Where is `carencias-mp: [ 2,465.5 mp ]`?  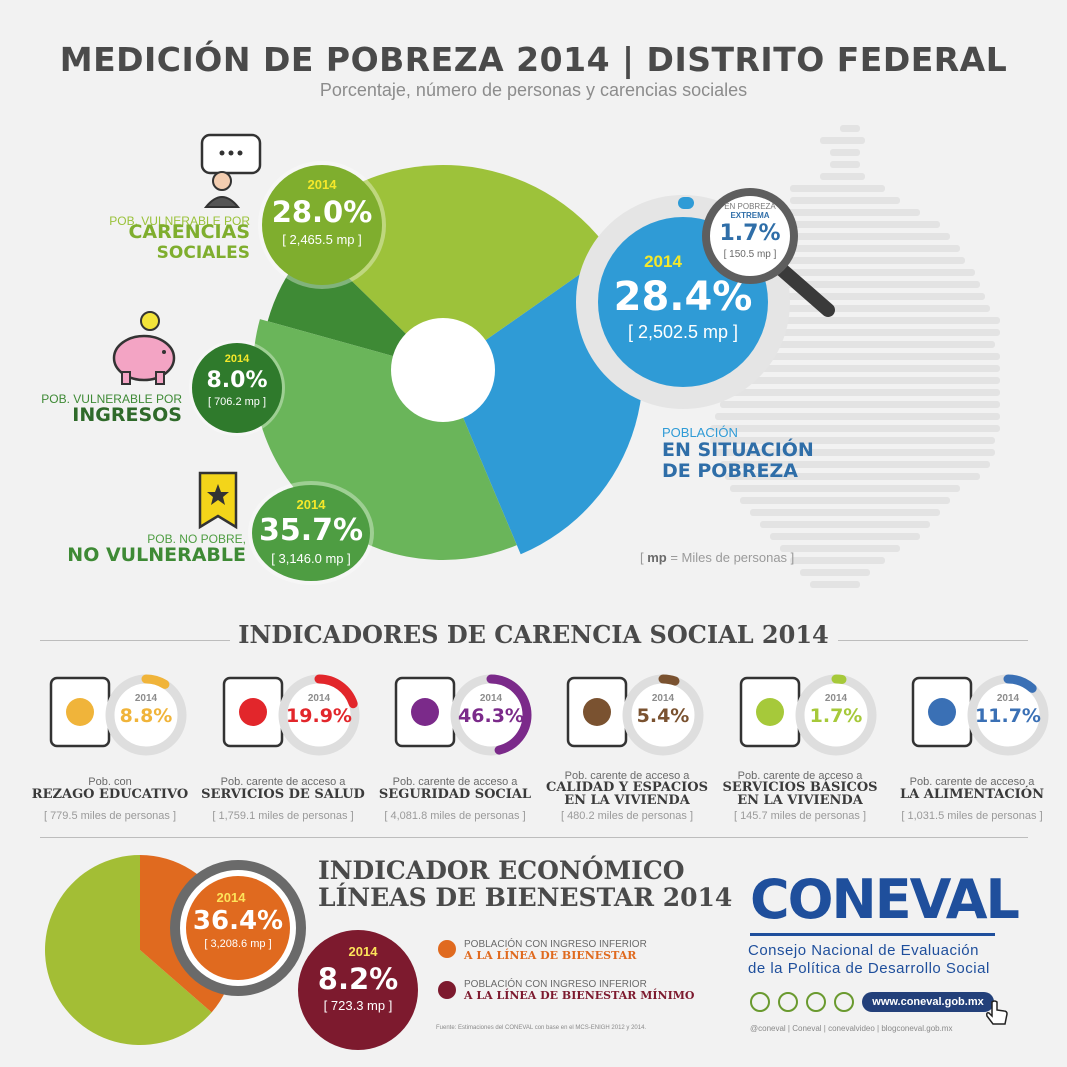
carencias-mp: [ 2,465.5 mp ] is located at coordinates (322, 239).